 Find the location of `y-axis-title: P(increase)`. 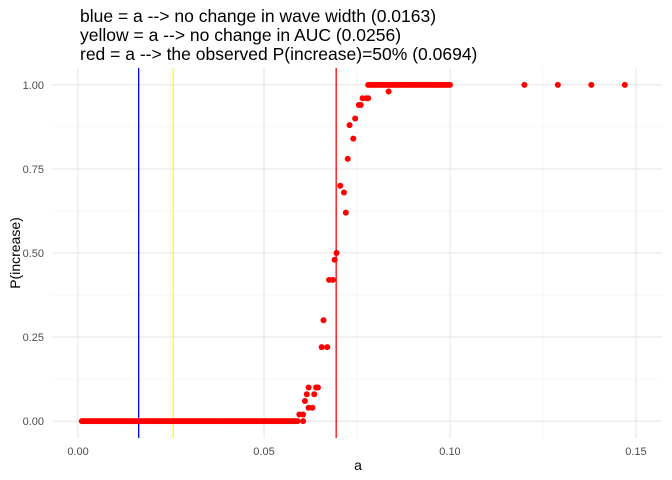

y-axis-title: P(increase) is located at coordinates (15, 253).